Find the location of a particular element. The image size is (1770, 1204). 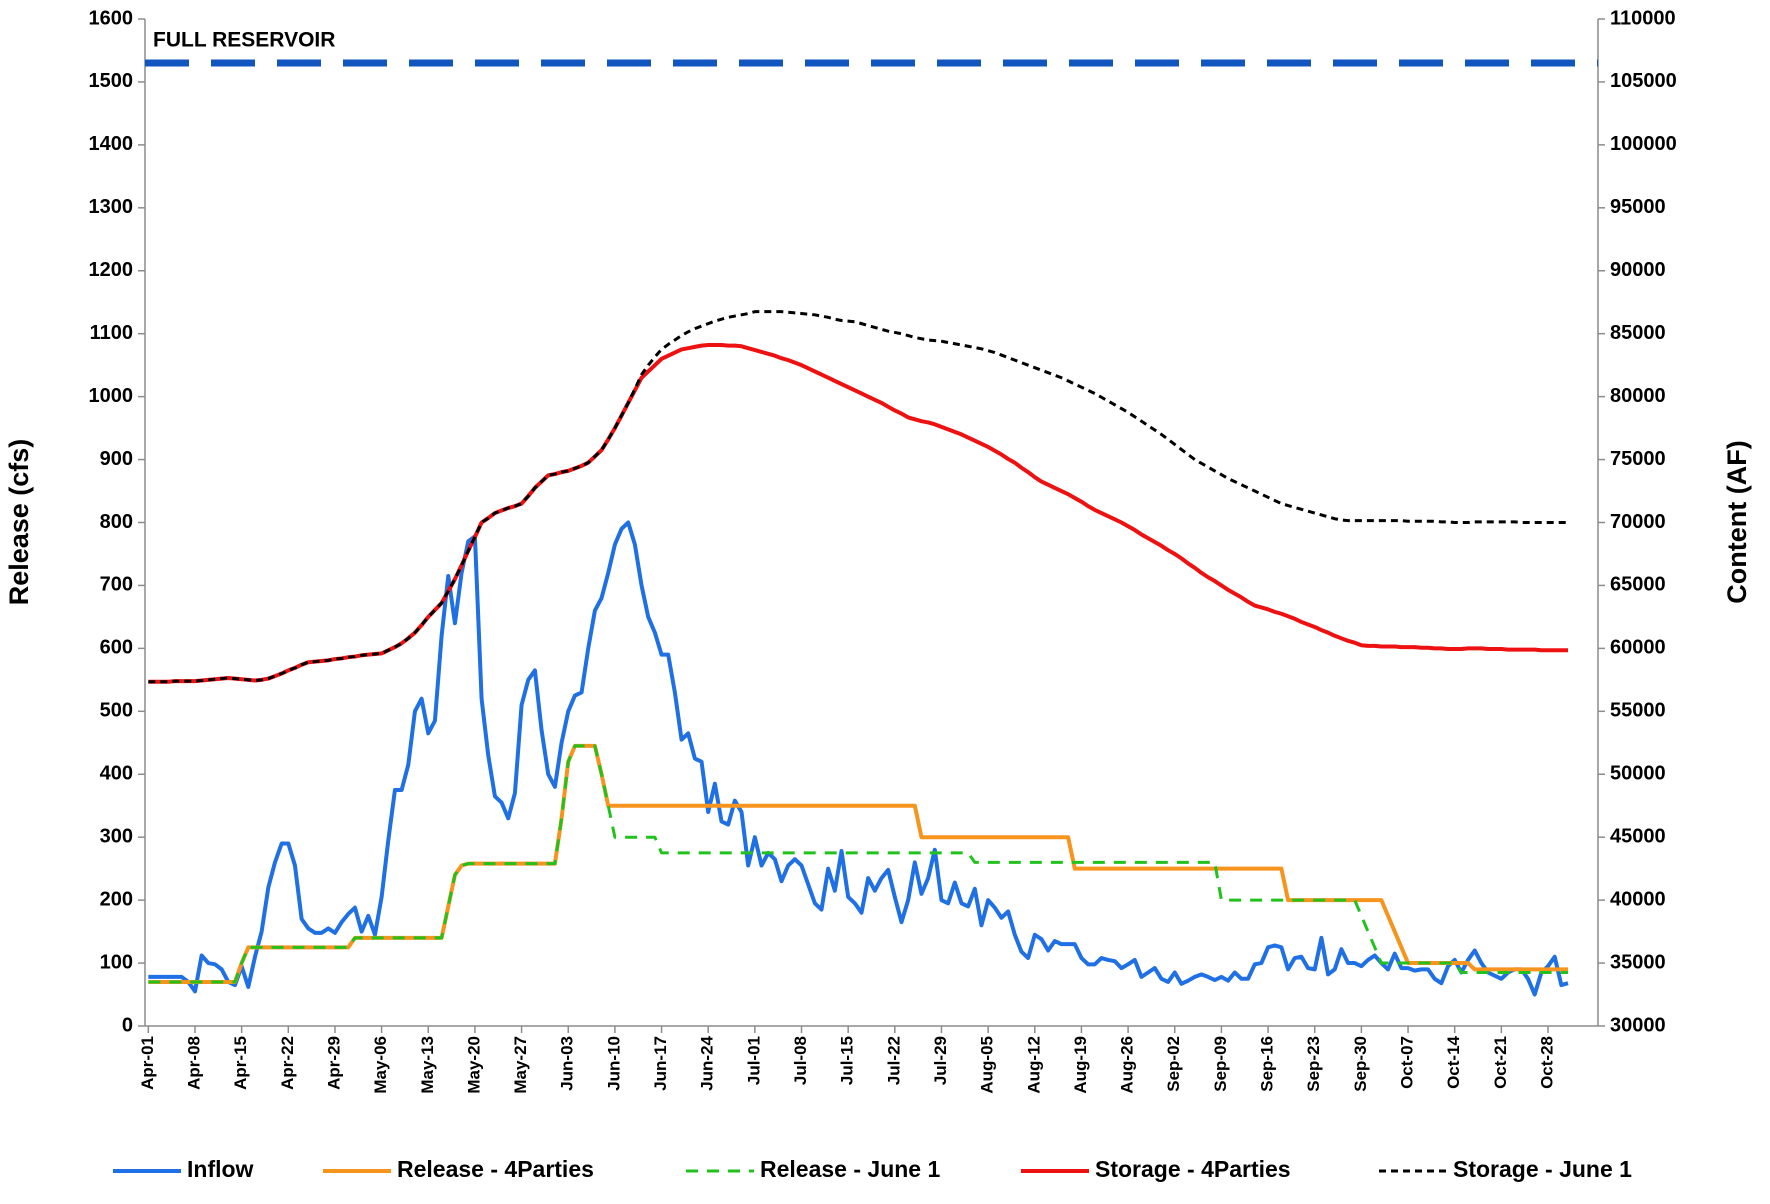

x-tick-label: May-13 is located at coordinates (427, 1065).